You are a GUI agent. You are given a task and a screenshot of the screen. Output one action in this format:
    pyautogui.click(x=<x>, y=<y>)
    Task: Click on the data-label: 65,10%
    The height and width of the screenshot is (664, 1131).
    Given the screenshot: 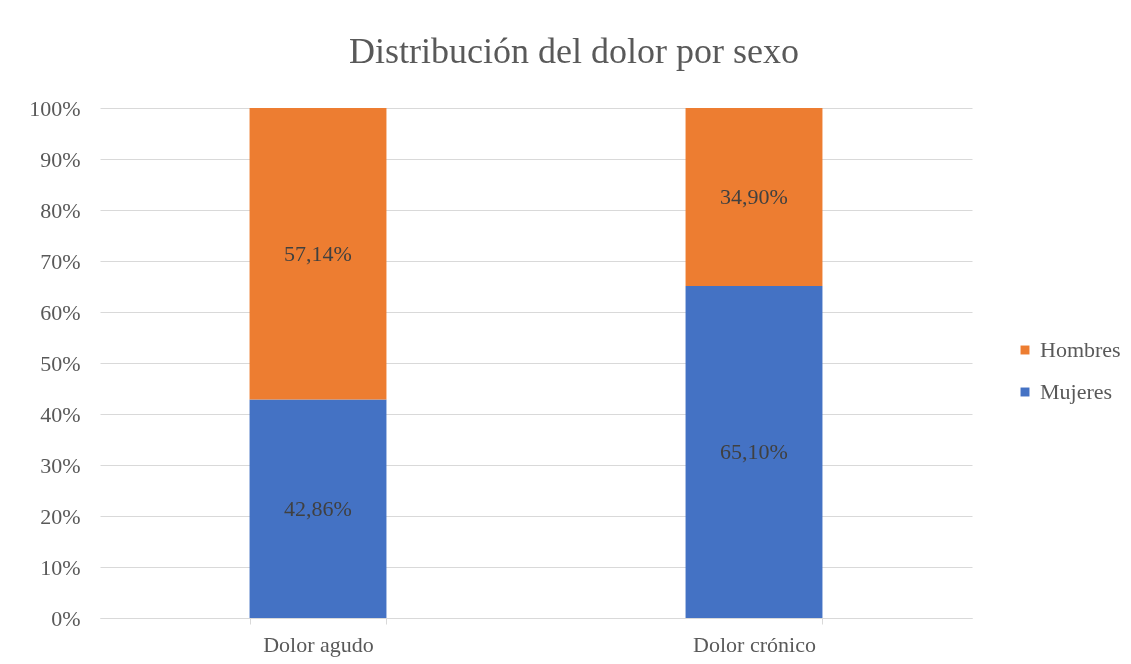 What is the action you would take?
    pyautogui.click(x=754, y=451)
    